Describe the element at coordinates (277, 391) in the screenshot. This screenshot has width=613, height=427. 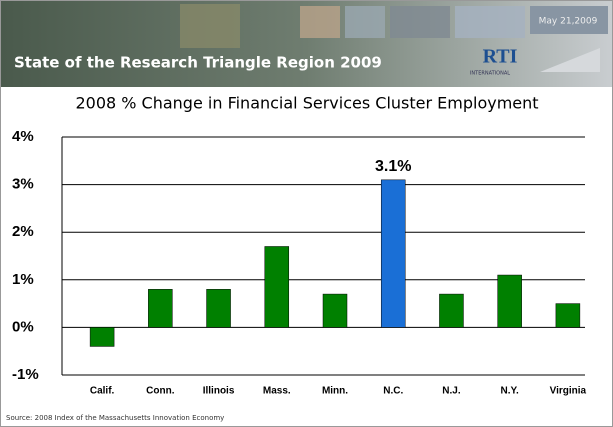
I see `x-tick-label: Mass.` at that location.